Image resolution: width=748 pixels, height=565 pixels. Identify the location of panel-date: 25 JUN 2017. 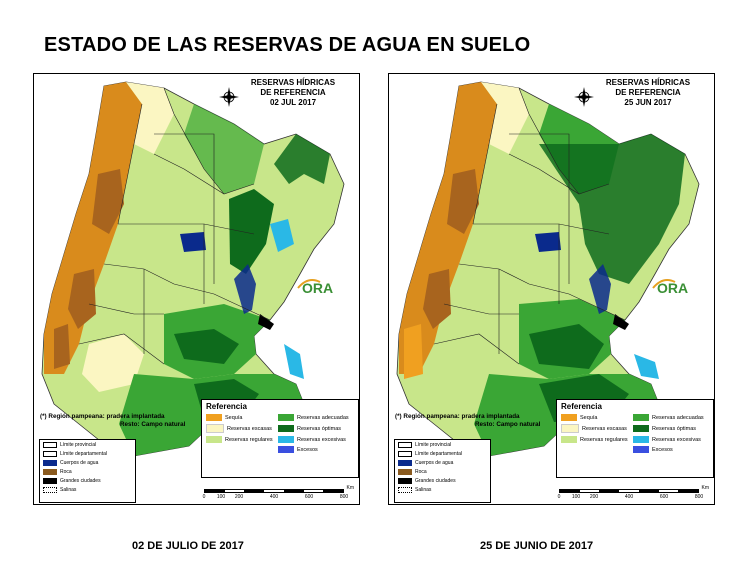
(648, 102).